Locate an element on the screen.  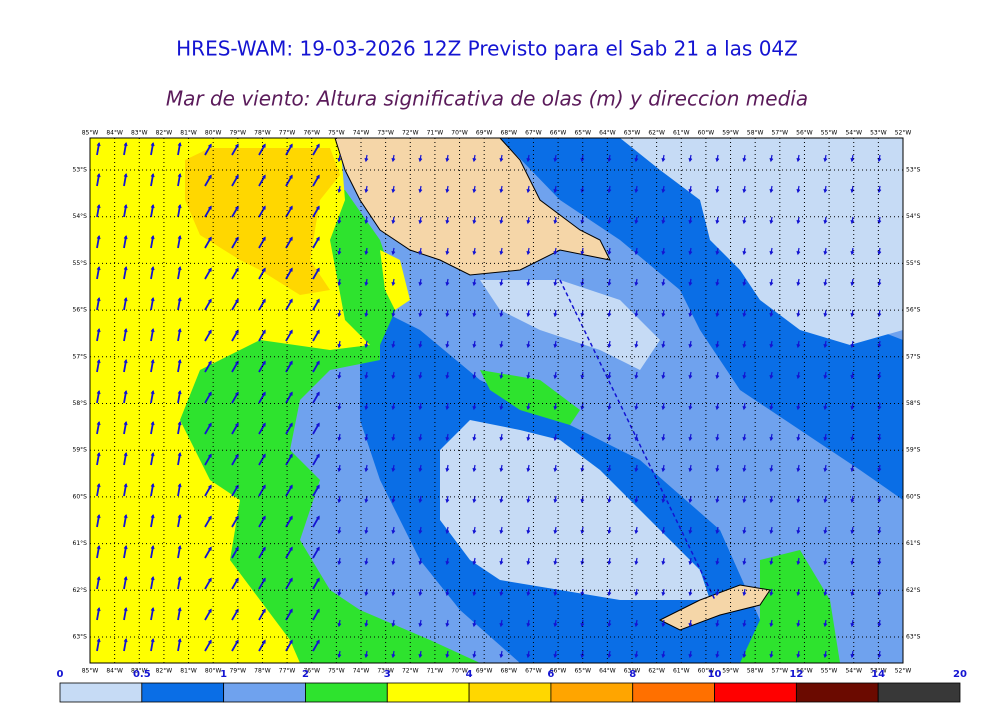
colorbar-tick-label: 3 is located at coordinates (387, 674).